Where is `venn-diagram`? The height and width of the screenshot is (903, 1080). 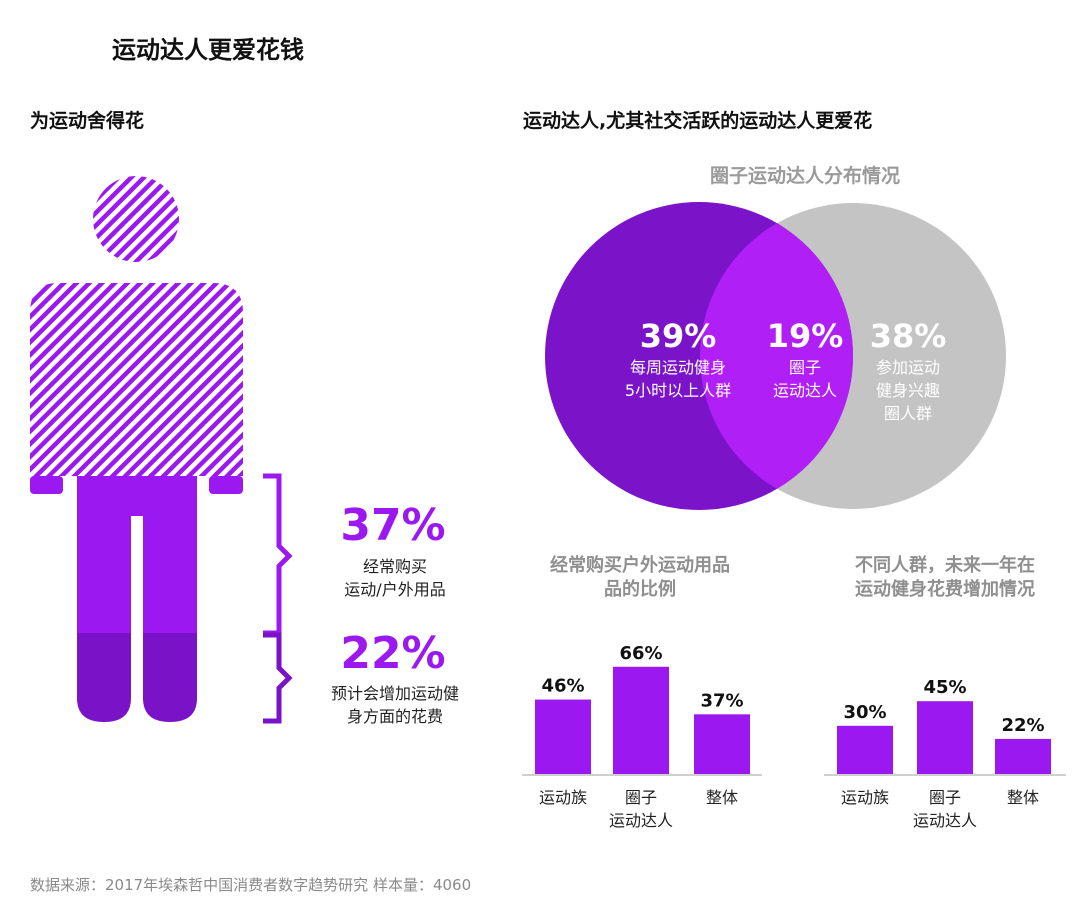 venn-diagram is located at coordinates (775, 356).